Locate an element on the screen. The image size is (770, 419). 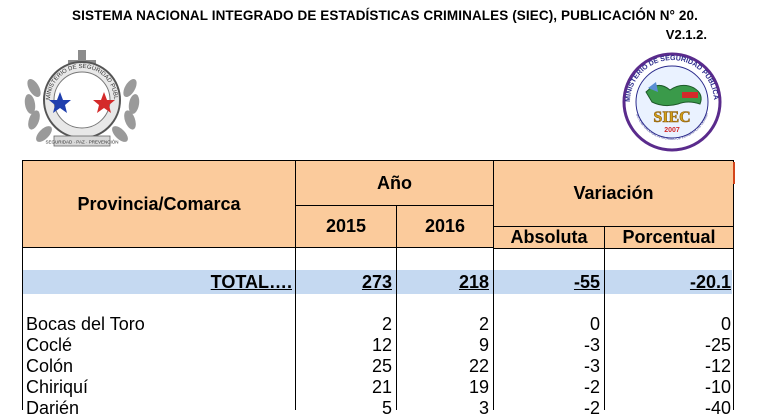
total-label: TOTAL…. is located at coordinates (251, 282).